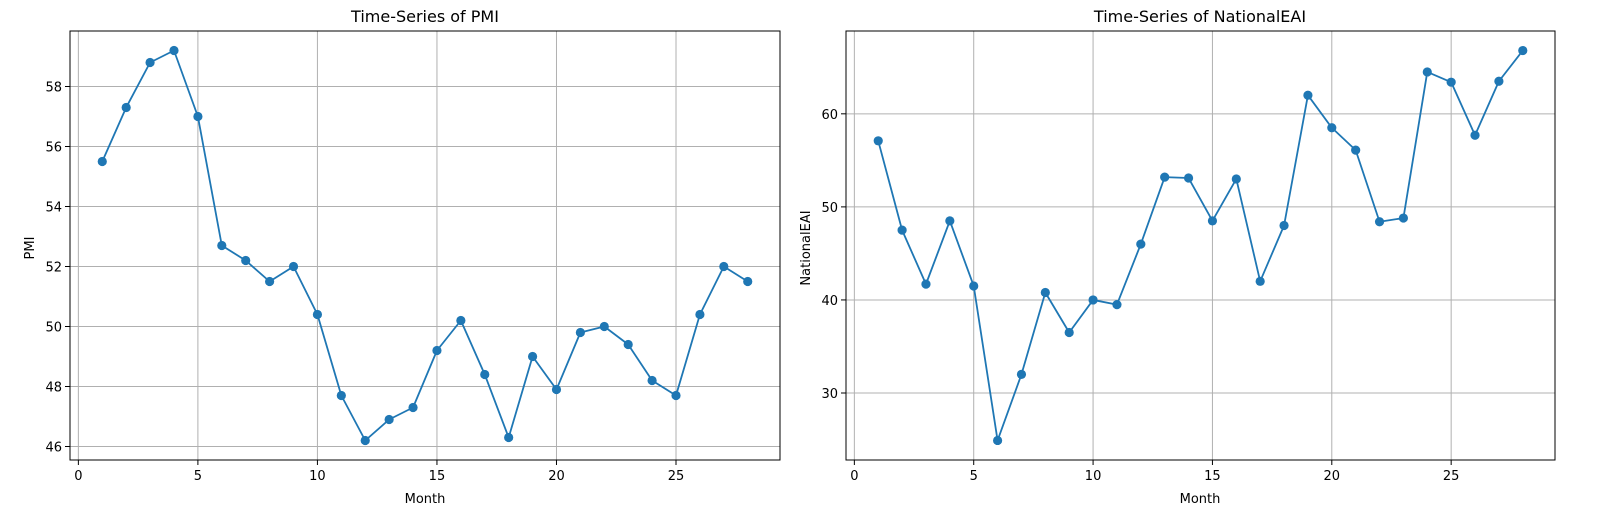 The height and width of the screenshot is (522, 1600). Describe the element at coordinates (829, 301) in the screenshot. I see `y-tick-label: 40` at that location.